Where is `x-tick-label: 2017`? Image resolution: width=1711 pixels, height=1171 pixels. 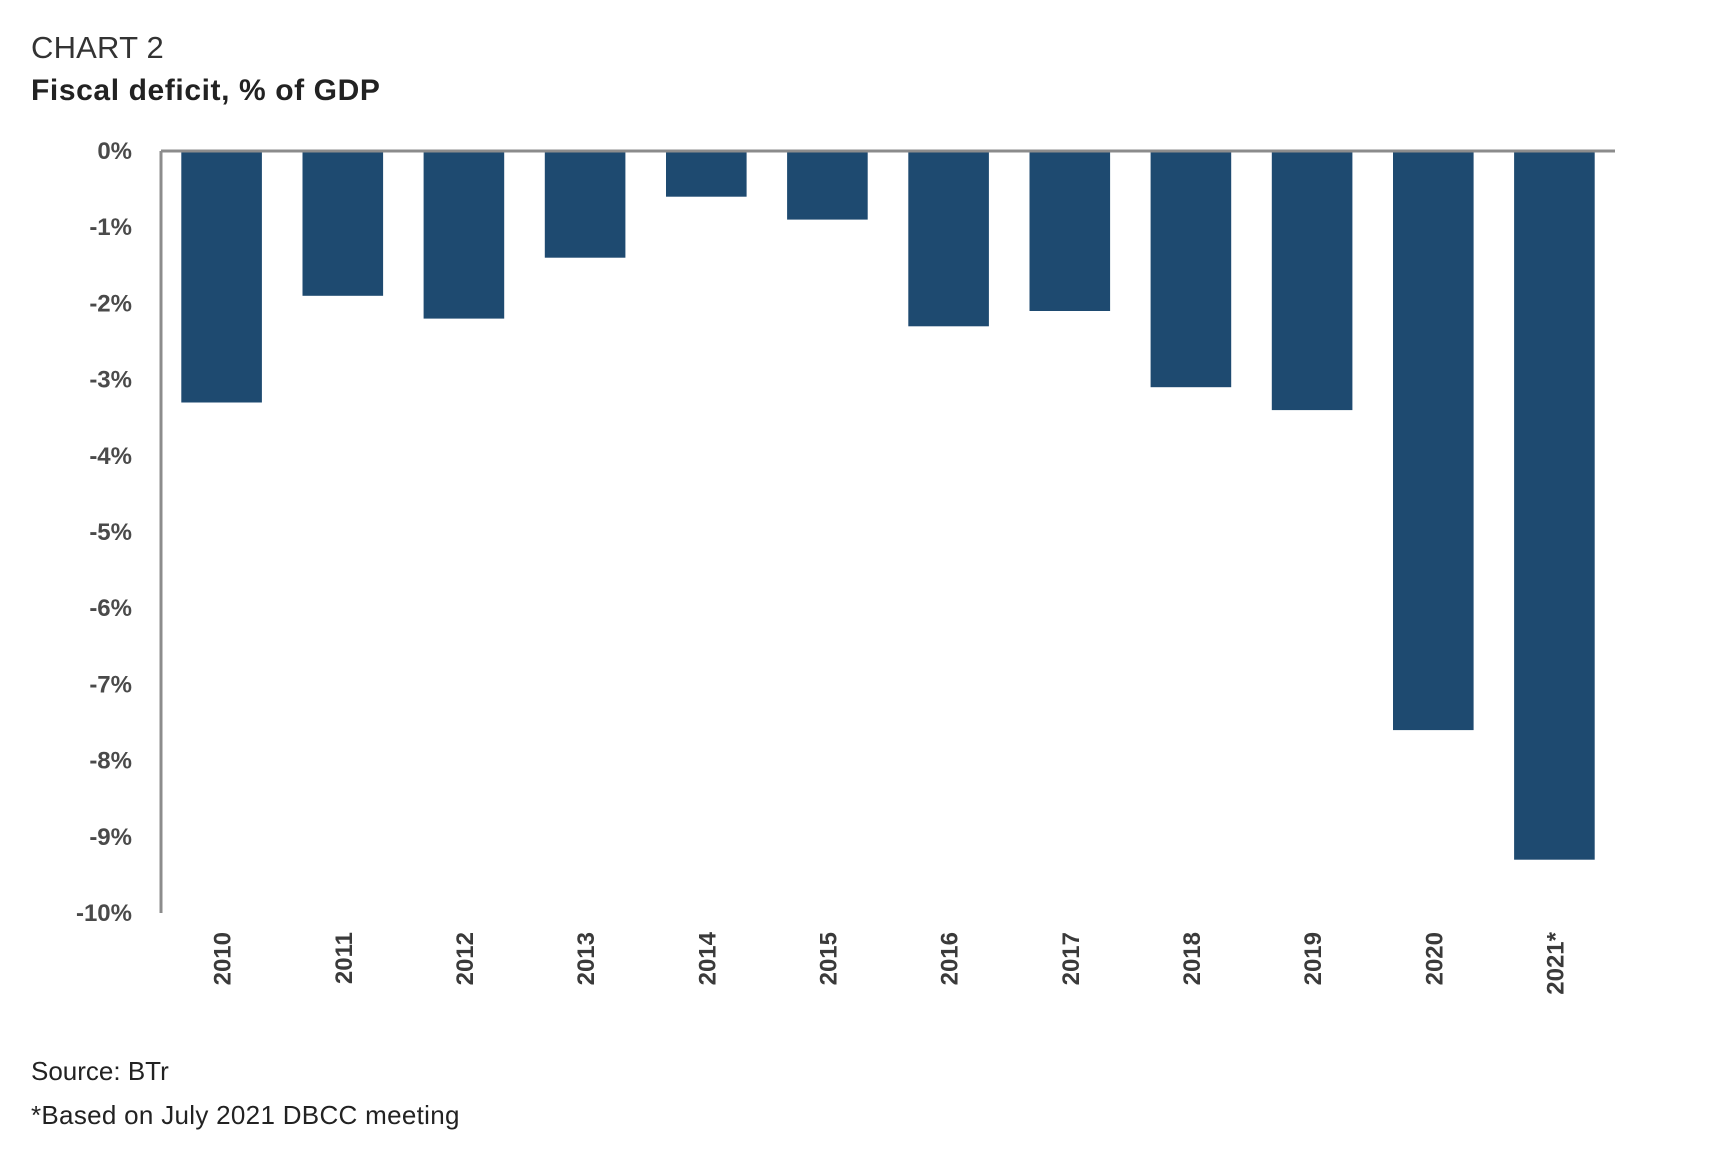
x-tick-label: 2017 is located at coordinates (1071, 958).